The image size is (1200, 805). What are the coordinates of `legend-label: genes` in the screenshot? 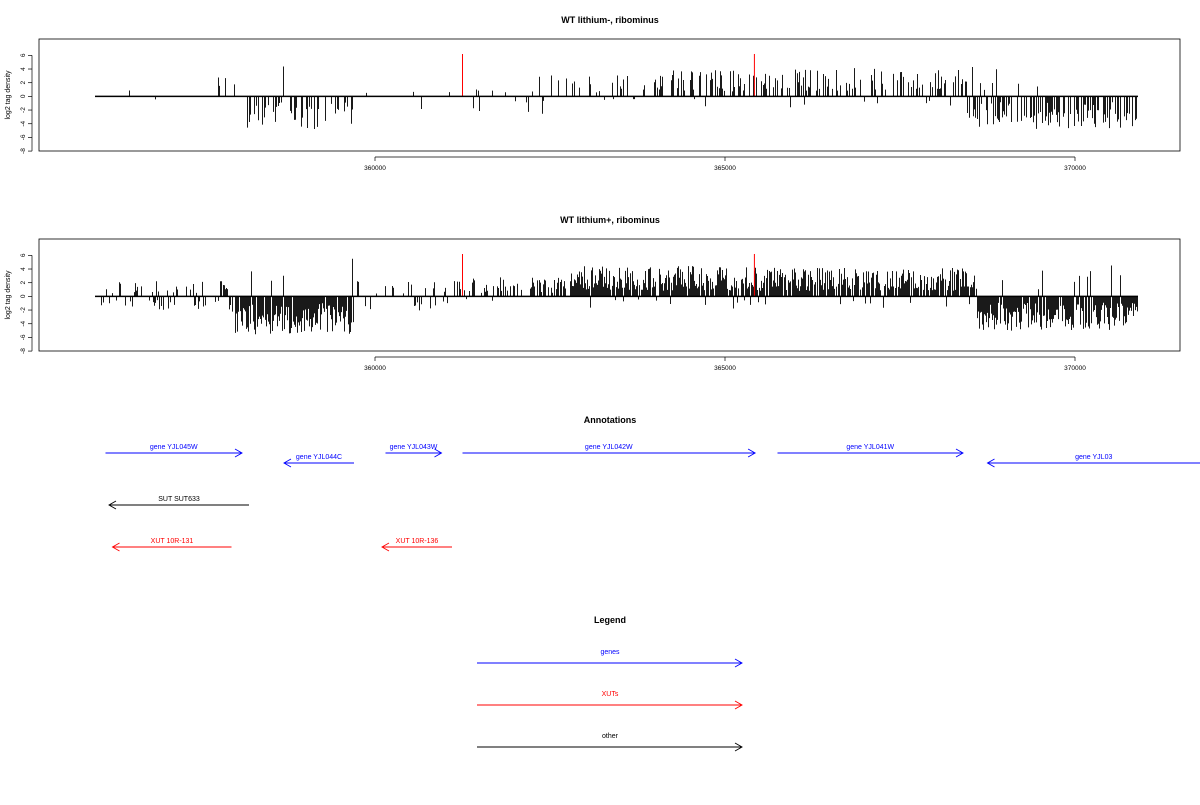 It's located at (610, 652).